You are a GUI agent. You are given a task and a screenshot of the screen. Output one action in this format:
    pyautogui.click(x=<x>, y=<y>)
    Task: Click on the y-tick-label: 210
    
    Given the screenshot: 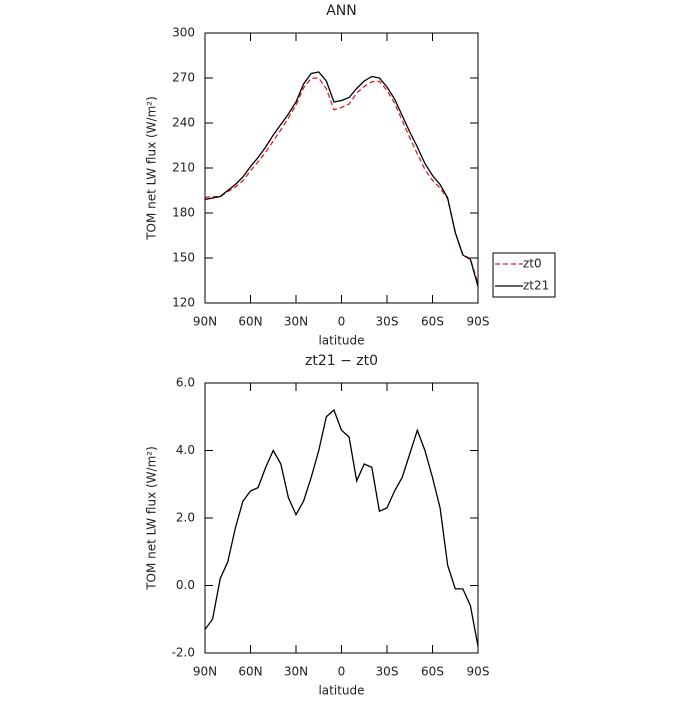 What is the action you would take?
    pyautogui.click(x=183, y=168)
    